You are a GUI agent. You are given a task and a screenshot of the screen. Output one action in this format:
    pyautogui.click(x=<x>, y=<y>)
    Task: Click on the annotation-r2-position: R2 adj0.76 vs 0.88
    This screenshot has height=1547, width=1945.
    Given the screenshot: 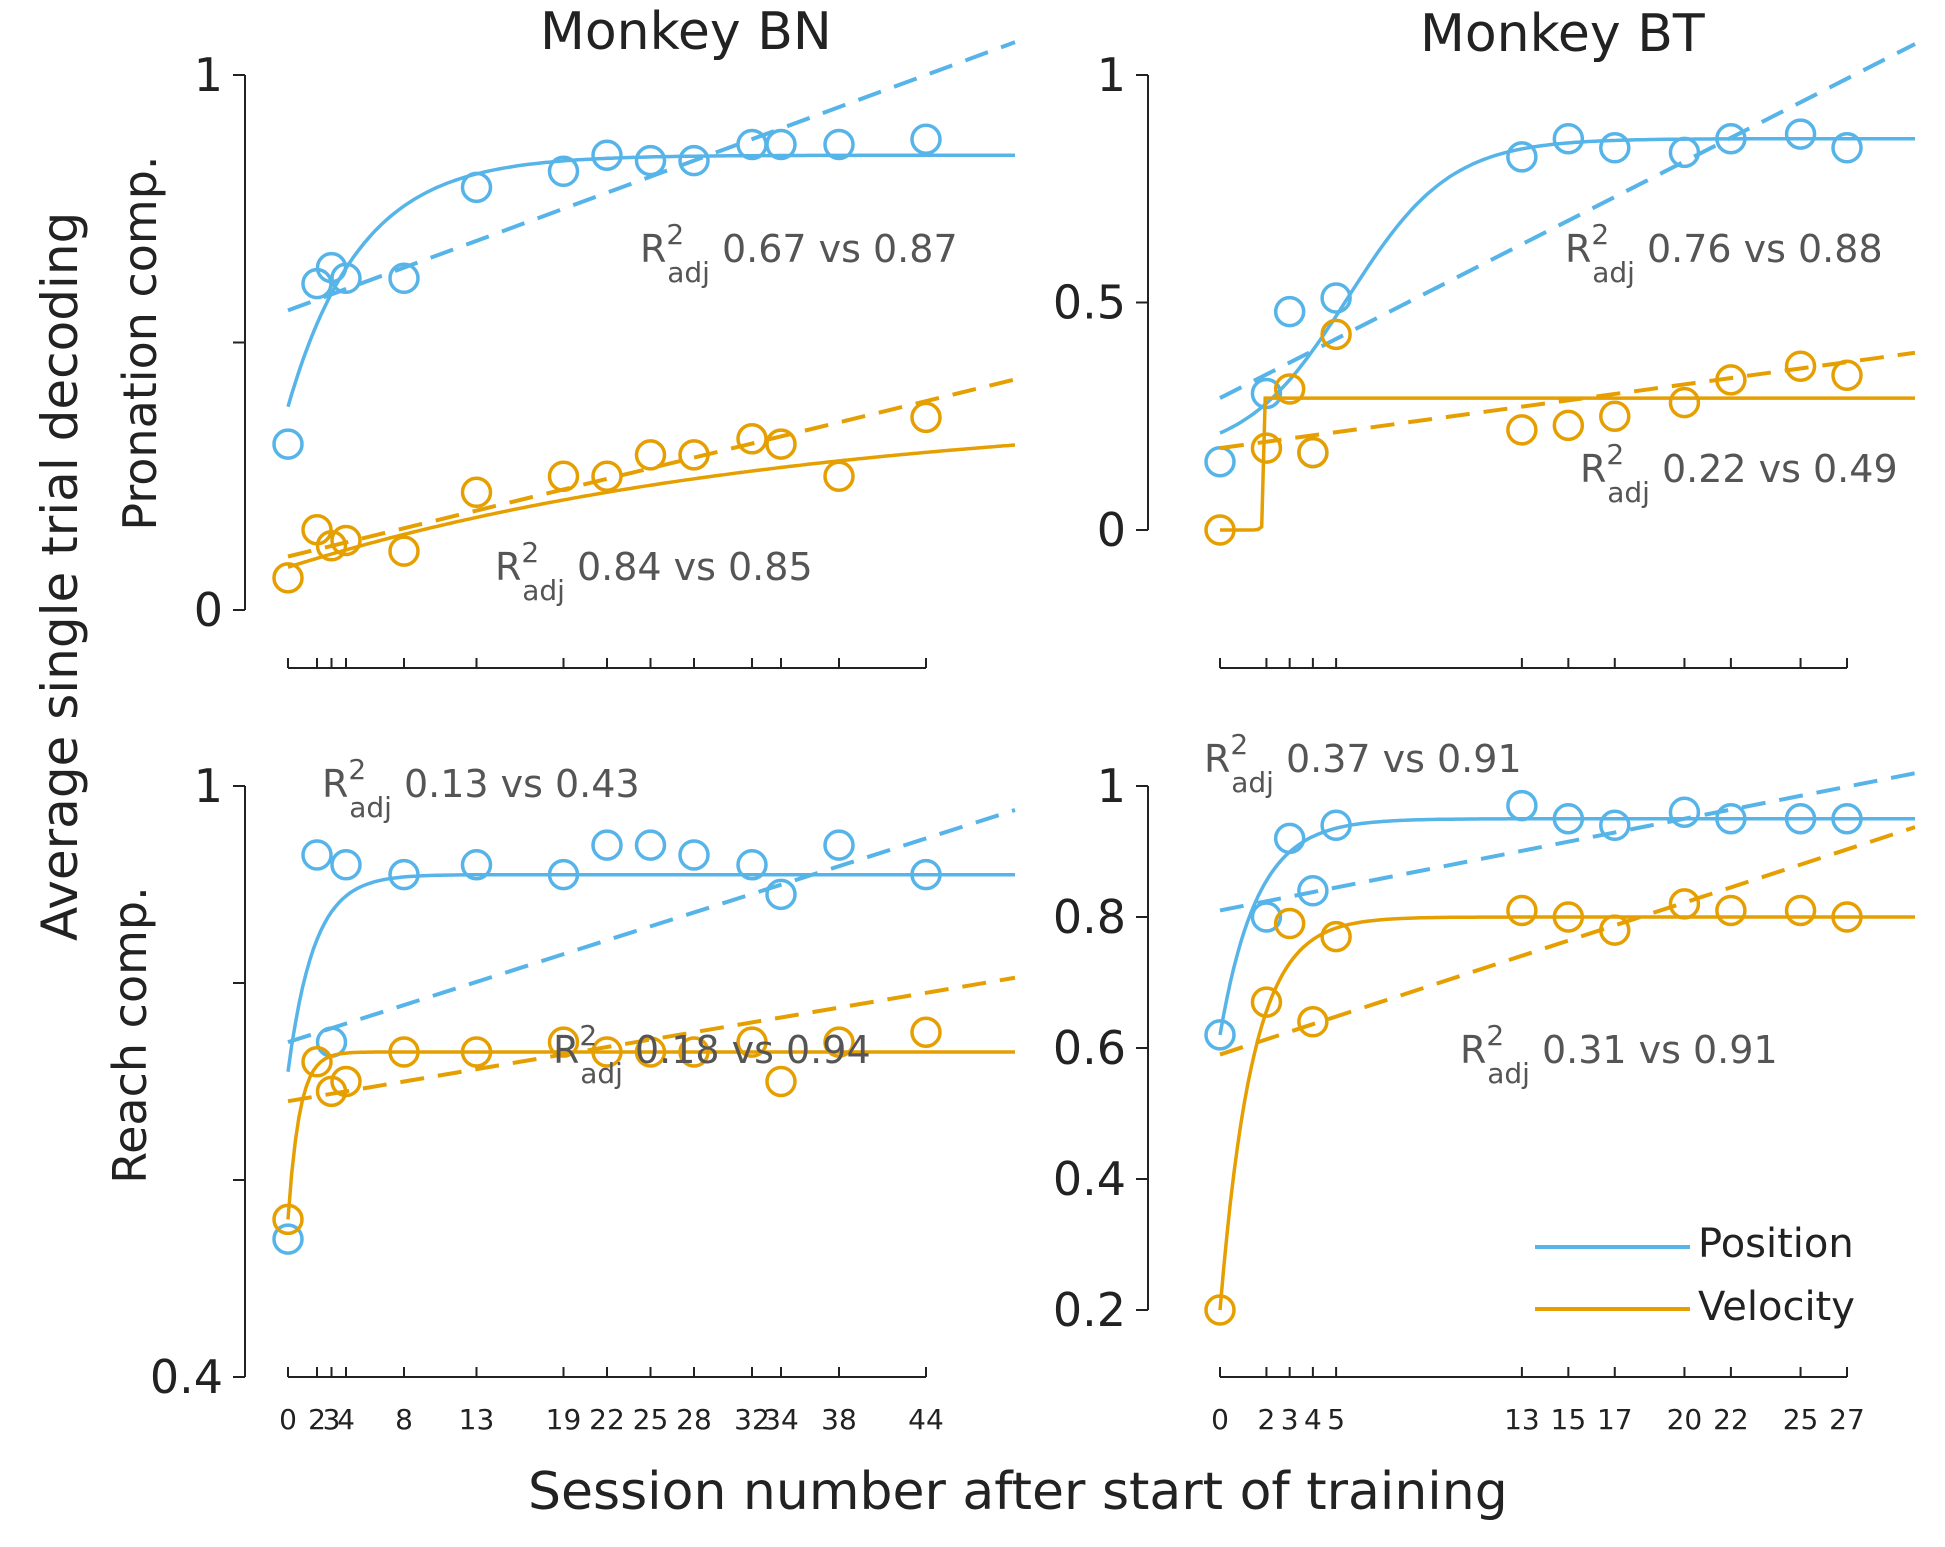 What is the action you would take?
    pyautogui.click(x=1724, y=253)
    